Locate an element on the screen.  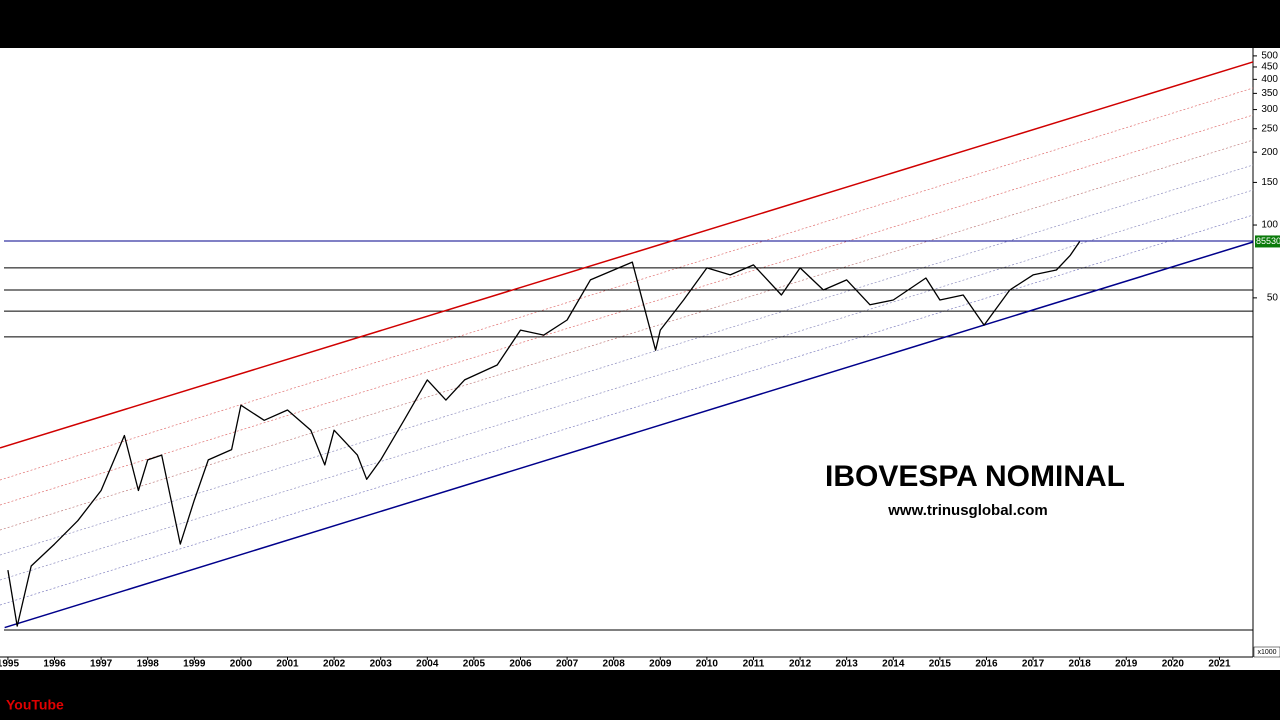
x-tick-label: 2006 is located at coordinates (520, 664).